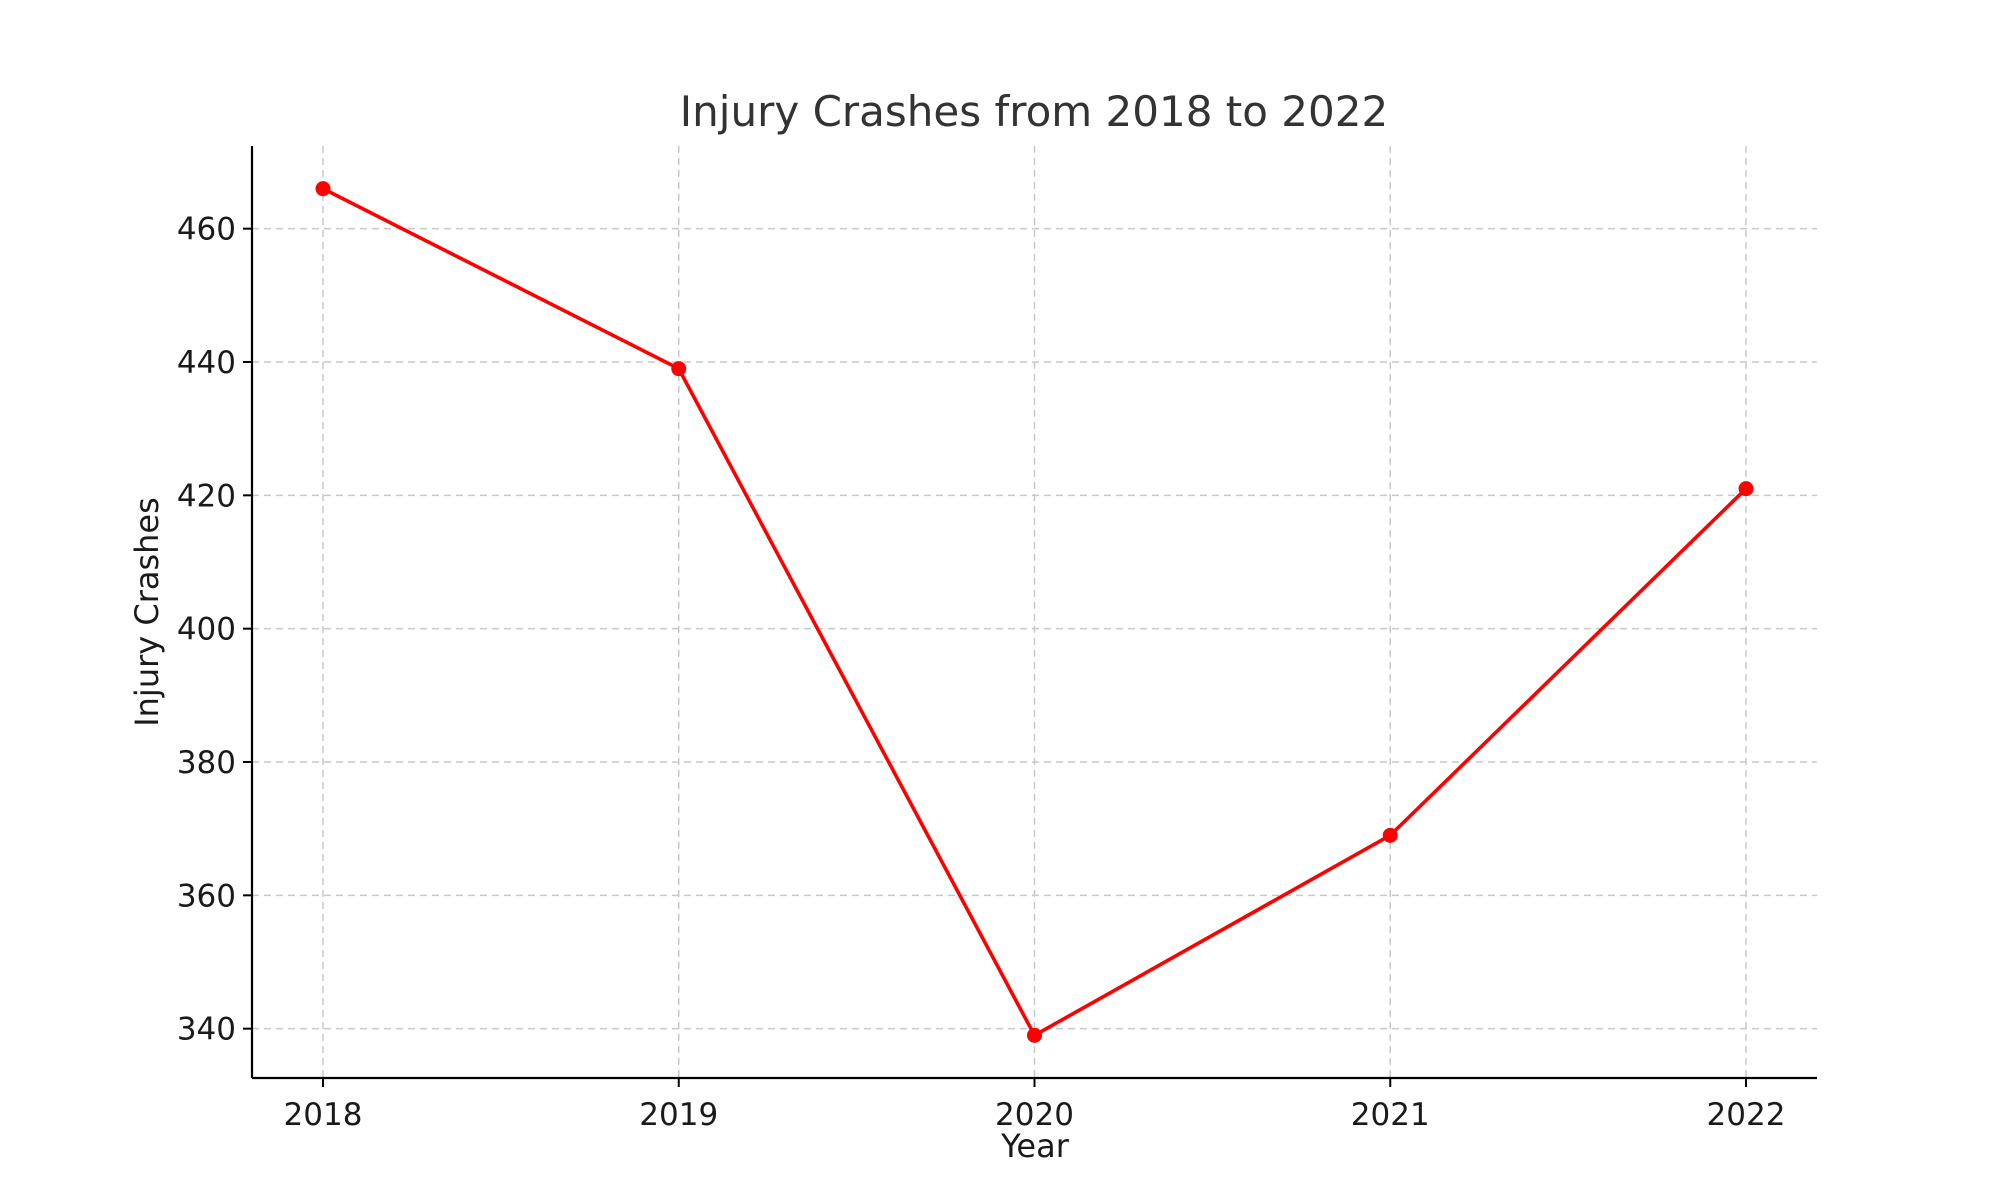  I want to click on x-axis-ticks: 2018 2019 2020 2021 2022, so click(1035, 1105).